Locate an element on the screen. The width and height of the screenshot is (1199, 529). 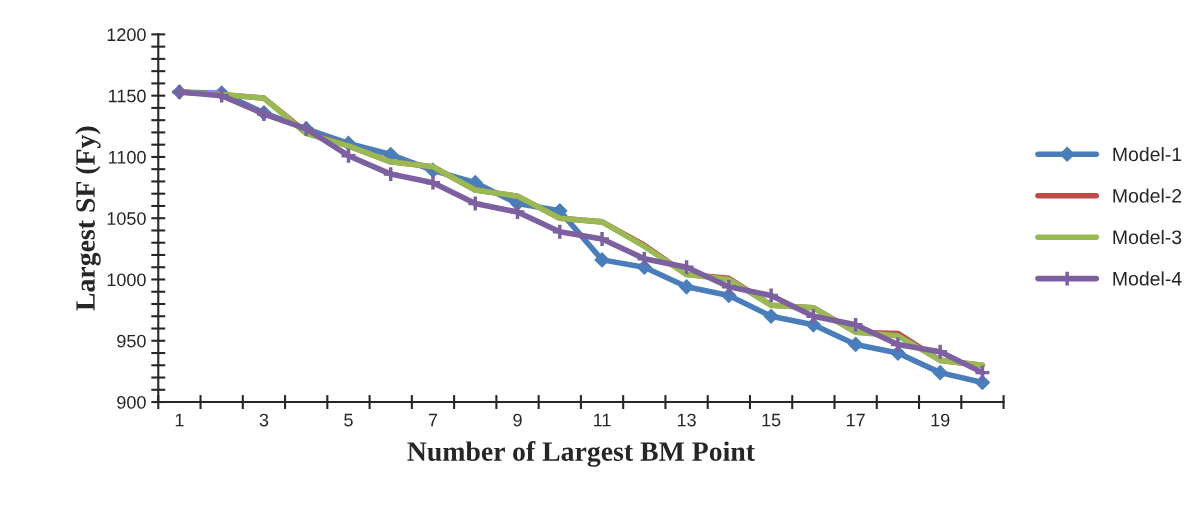
x-tick-label: 1 is located at coordinates (179, 420).